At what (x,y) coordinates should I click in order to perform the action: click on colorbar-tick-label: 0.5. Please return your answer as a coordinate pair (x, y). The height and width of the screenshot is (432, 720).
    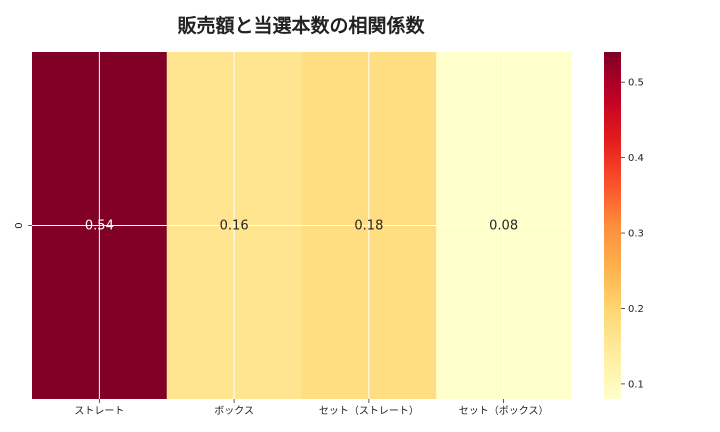
    Looking at the image, I should click on (636, 83).